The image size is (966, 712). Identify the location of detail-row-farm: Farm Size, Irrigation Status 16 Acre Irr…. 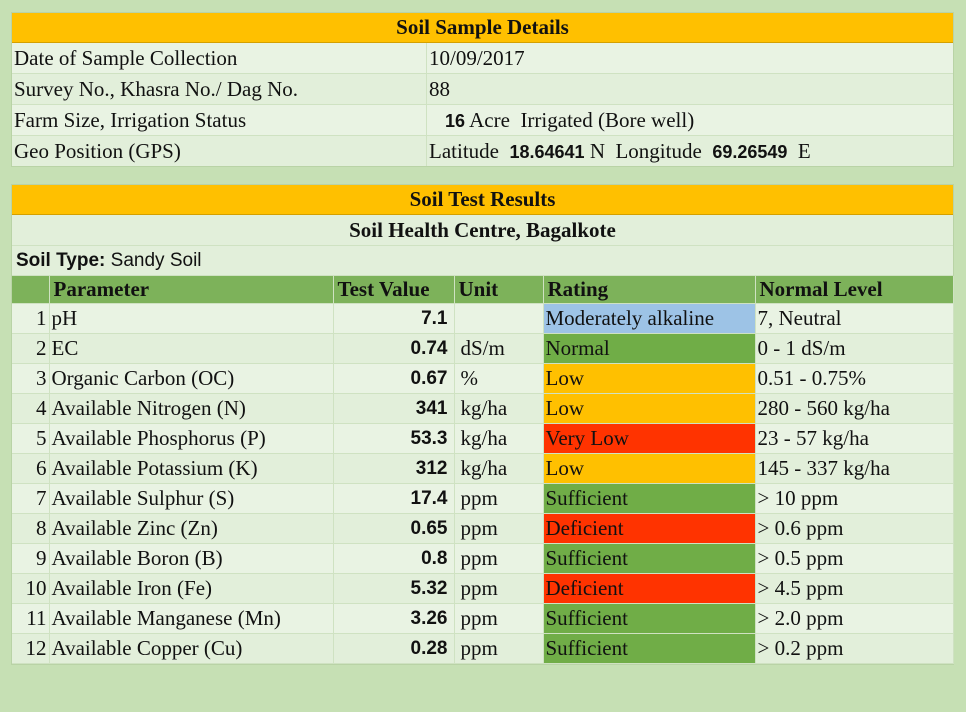
(482, 120).